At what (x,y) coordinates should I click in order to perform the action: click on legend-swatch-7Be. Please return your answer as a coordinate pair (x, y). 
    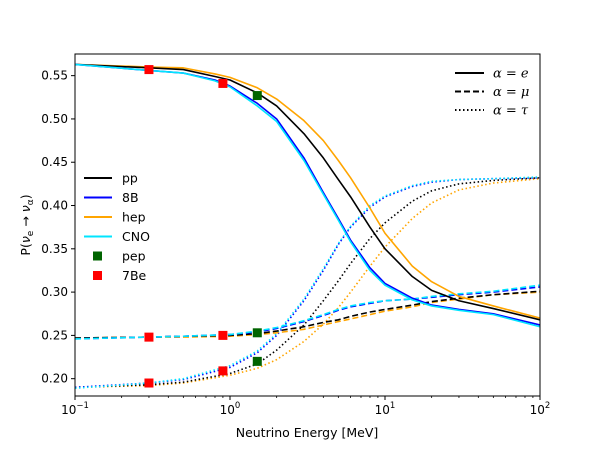
    Looking at the image, I should click on (97, 275).